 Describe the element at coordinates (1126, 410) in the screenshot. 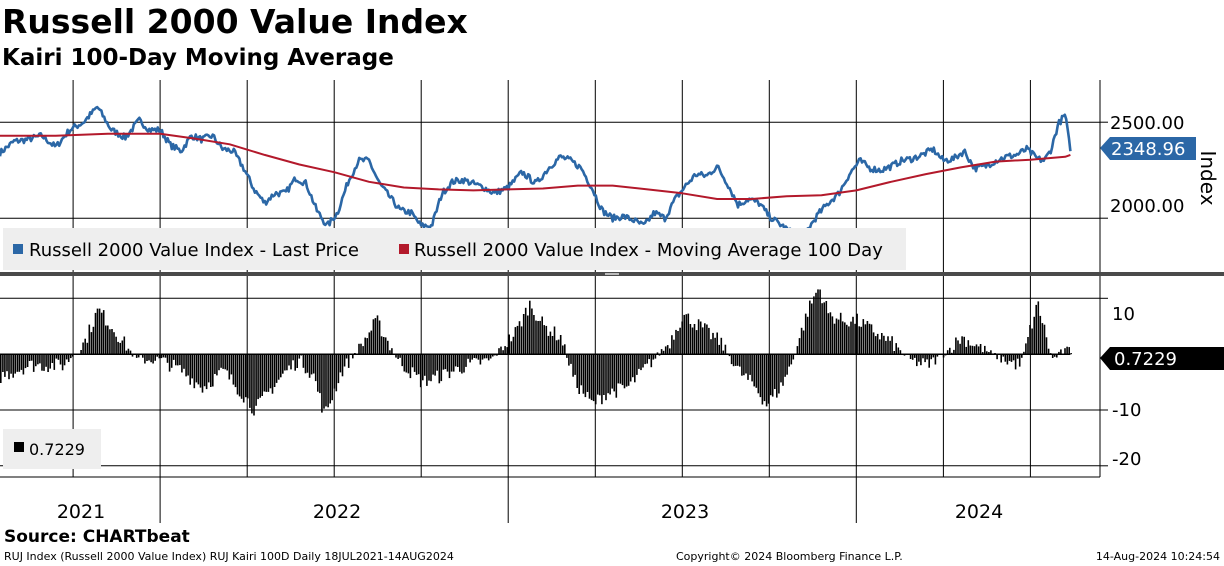

I see `ytick-label-minus10: -10` at that location.